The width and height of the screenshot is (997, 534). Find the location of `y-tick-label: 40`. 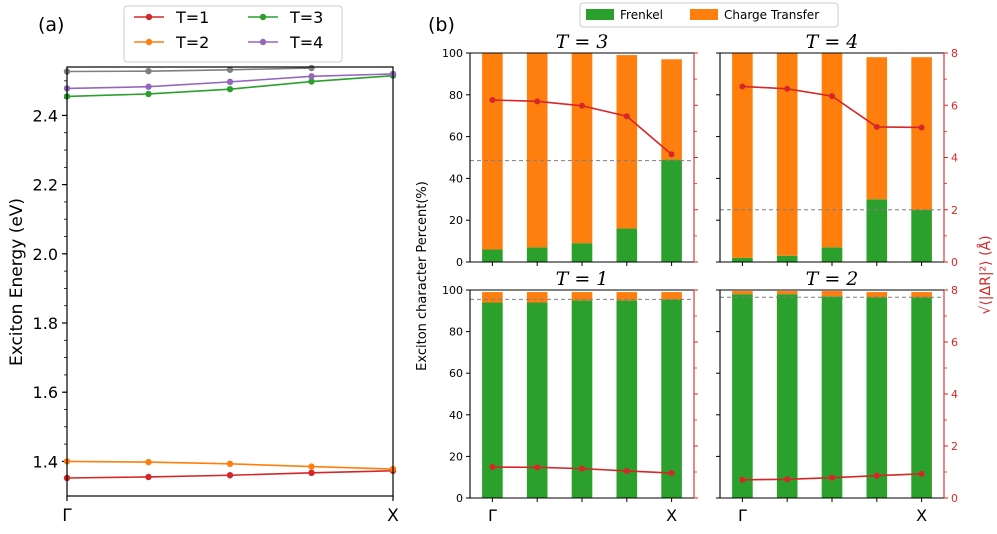

y-tick-label: 40 is located at coordinates (456, 415).